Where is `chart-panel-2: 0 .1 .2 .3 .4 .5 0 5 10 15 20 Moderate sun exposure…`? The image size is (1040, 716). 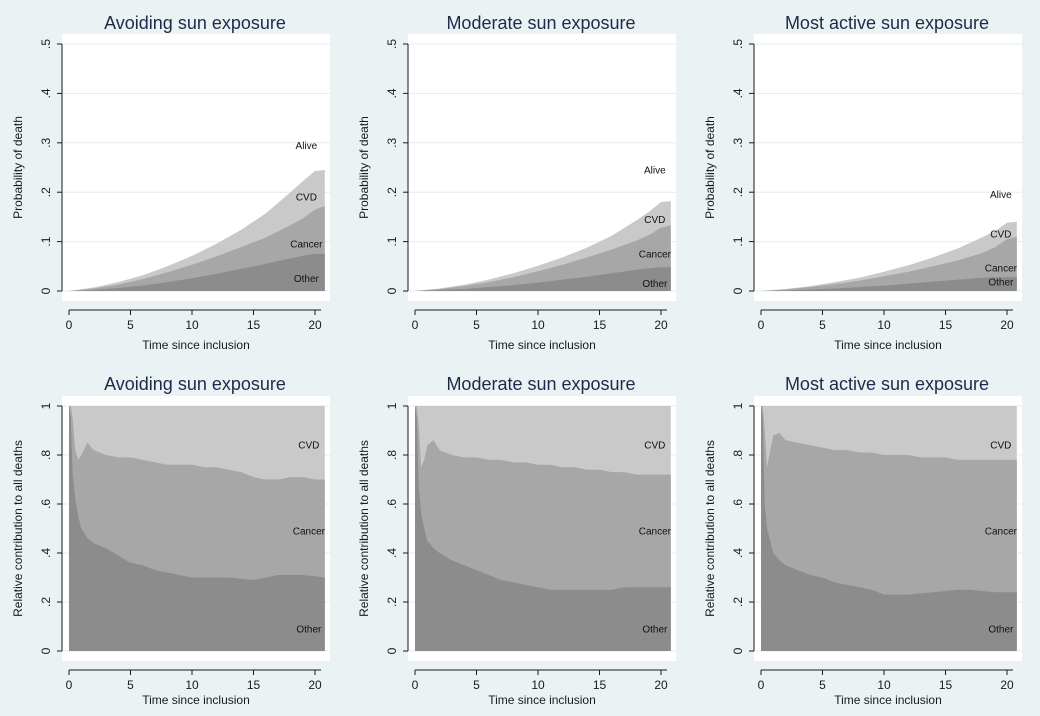
chart-panel-2: 0 .1 .2 .3 .4 .5 0 5 10 15 20 Moderate sun exposure… is located at coordinates (516, 182).